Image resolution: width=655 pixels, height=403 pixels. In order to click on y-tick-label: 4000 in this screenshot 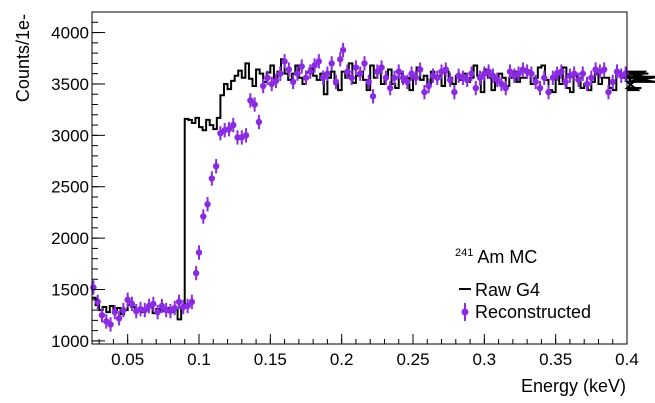, I will do `click(70, 33)`.